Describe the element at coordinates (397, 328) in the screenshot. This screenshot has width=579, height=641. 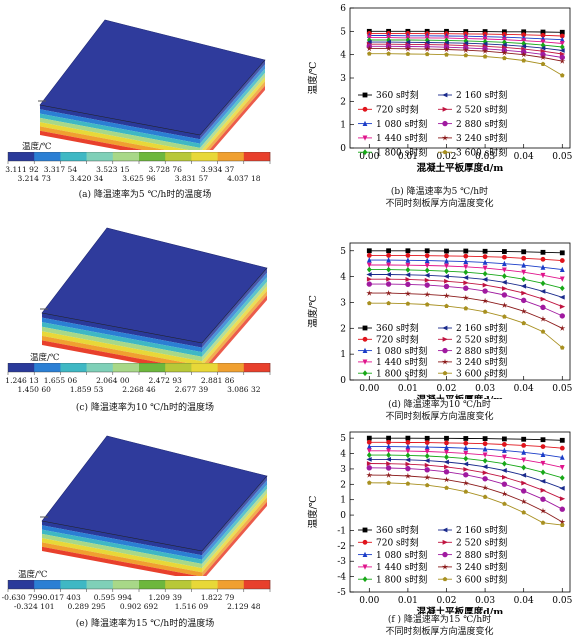
I see `legend-label: 360 s时刻` at that location.